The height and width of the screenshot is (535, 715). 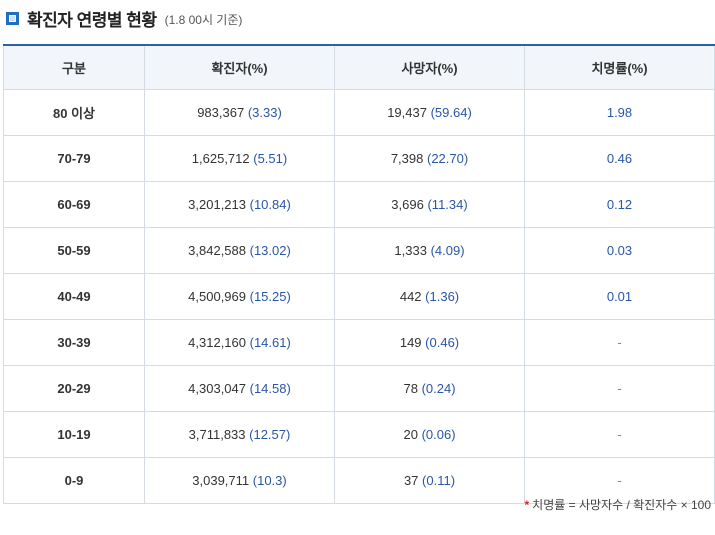 What do you see at coordinates (439, 480) in the screenshot?
I see `deaths-percent: (0.11)` at bounding box center [439, 480].